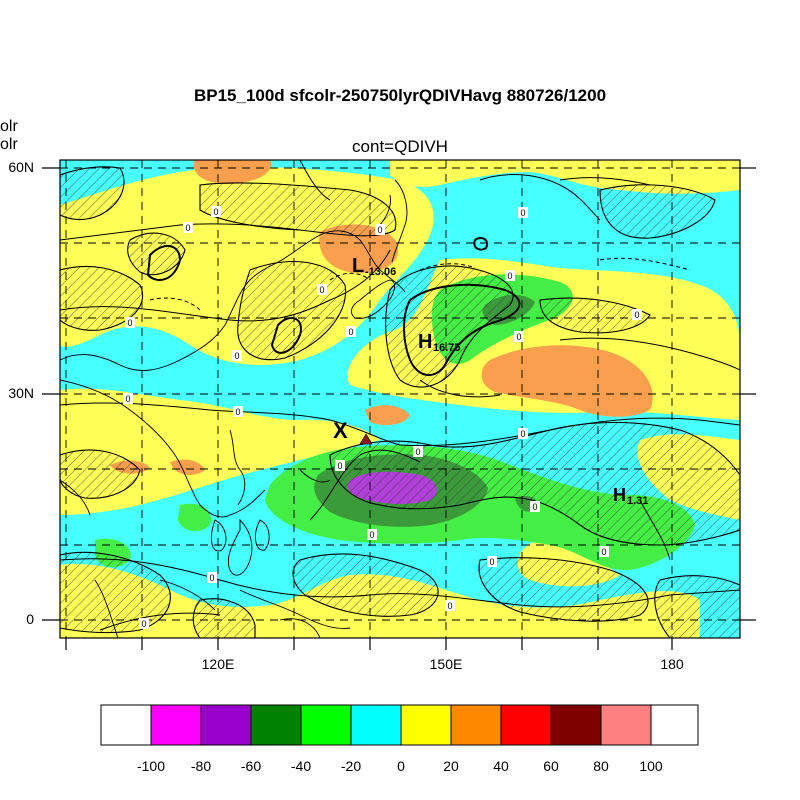 The height and width of the screenshot is (800, 800). What do you see at coordinates (218, 664) in the screenshot?
I see `lon-label-120e: 120E` at bounding box center [218, 664].